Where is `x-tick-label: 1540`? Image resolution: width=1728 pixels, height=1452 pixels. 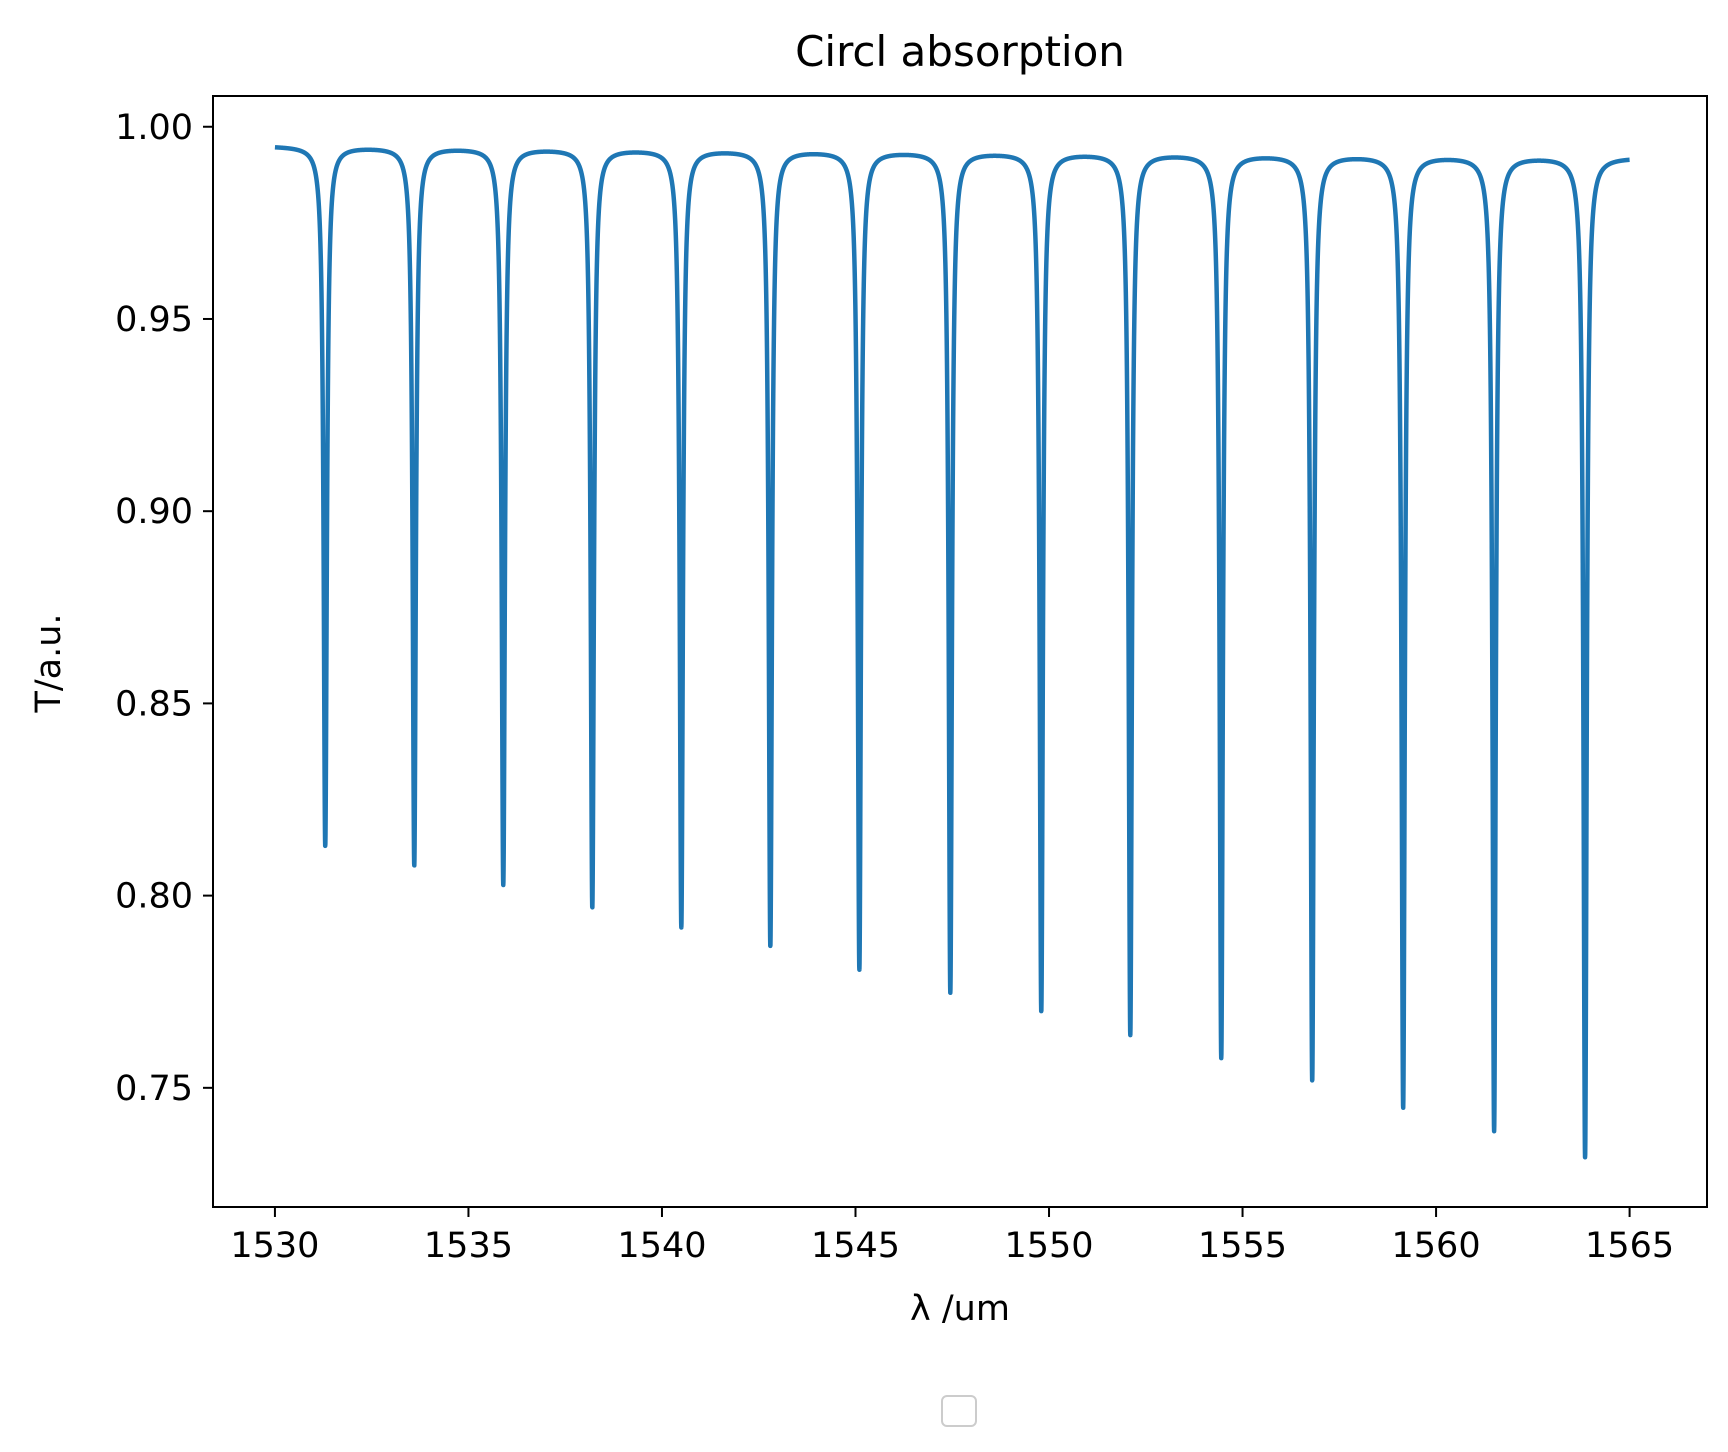 x-tick-label: 1540 is located at coordinates (661, 1246).